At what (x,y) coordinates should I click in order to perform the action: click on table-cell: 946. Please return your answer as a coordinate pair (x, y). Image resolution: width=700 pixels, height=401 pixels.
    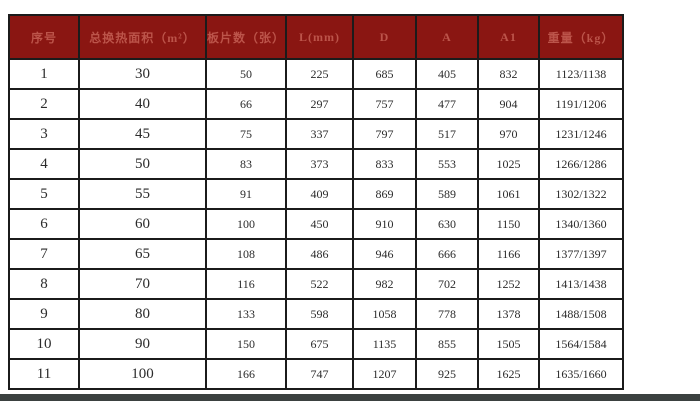
    Looking at the image, I should click on (384, 254).